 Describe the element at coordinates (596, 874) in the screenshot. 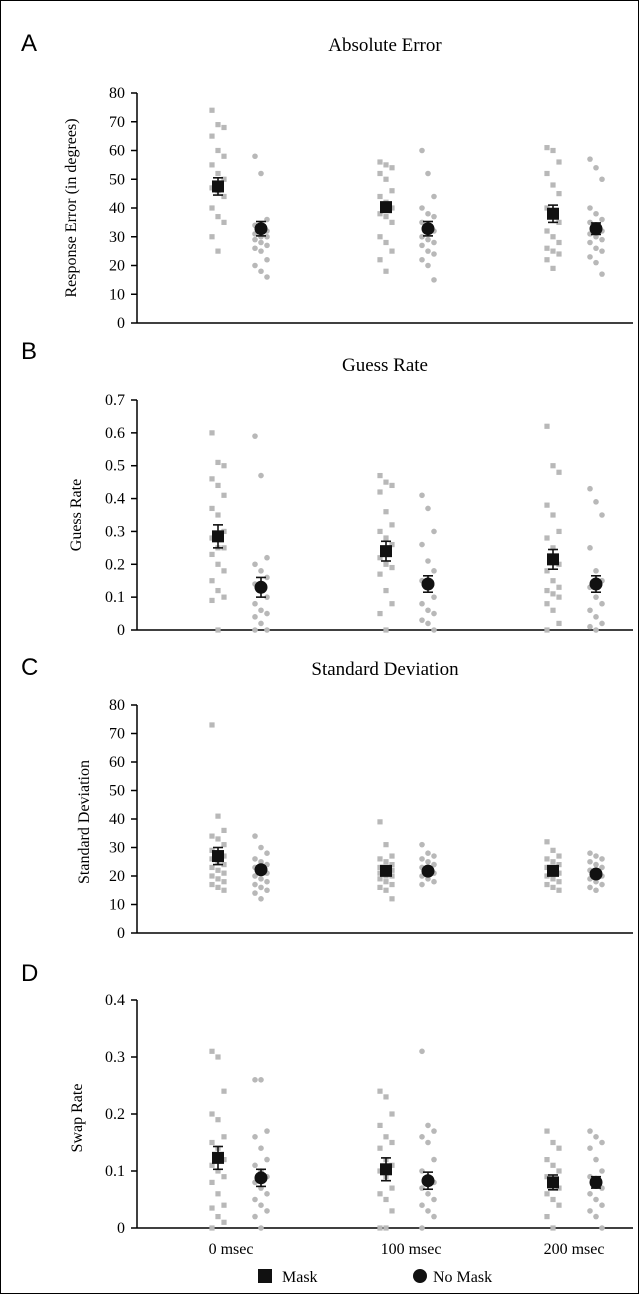

I see `no-mask-mean-marker` at that location.